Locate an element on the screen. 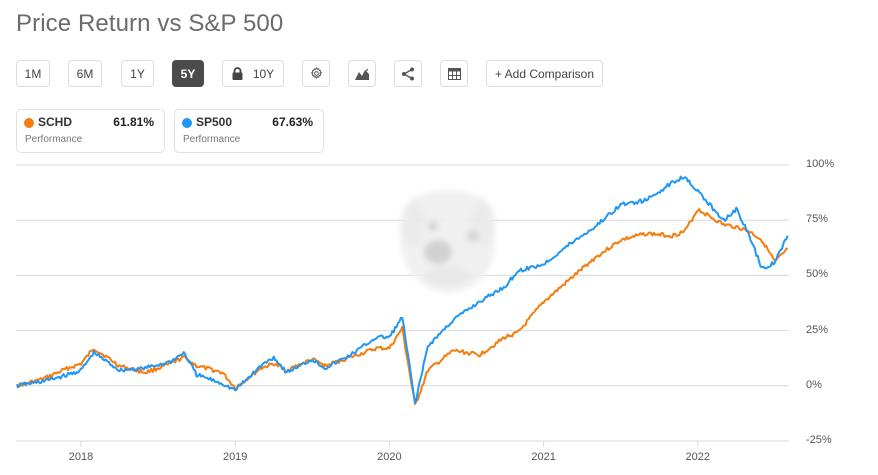 Image resolution: width=878 pixels, height=475 pixels. chart-type-button is located at coordinates (362, 73).